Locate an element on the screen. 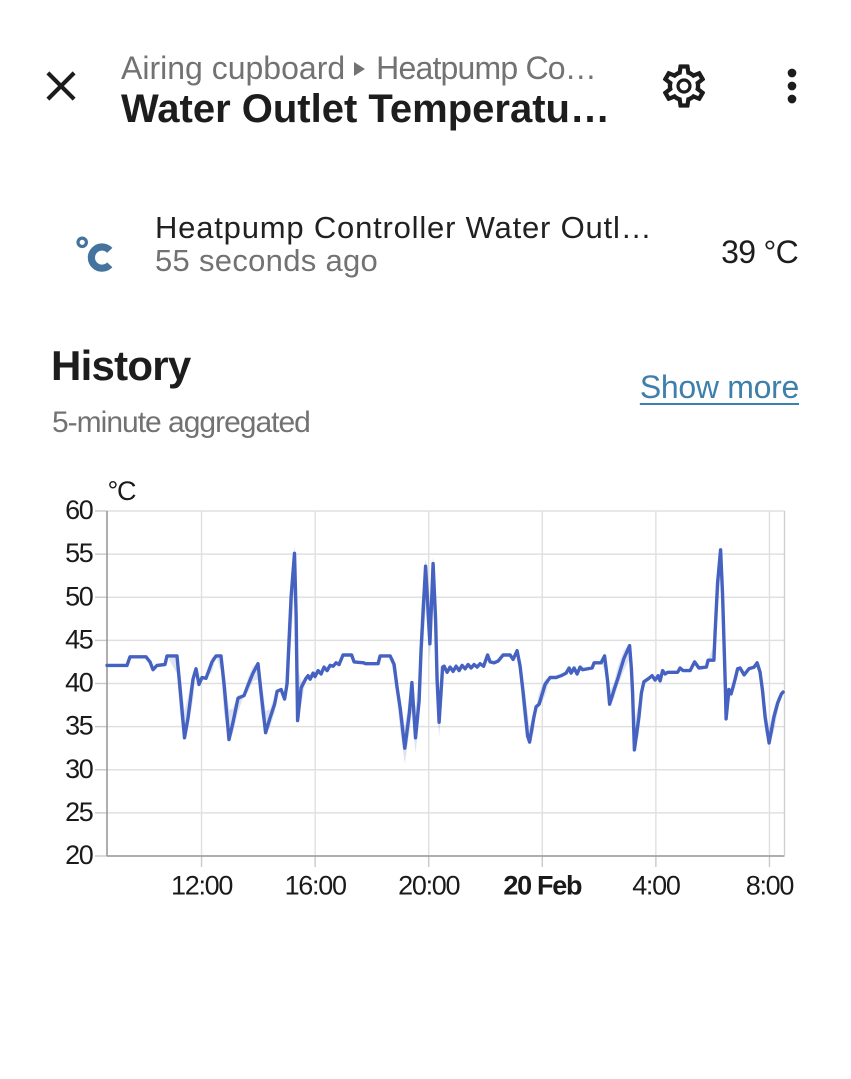 This screenshot has height=1079, width=851. svg-text: 25 is located at coordinates (79, 812).